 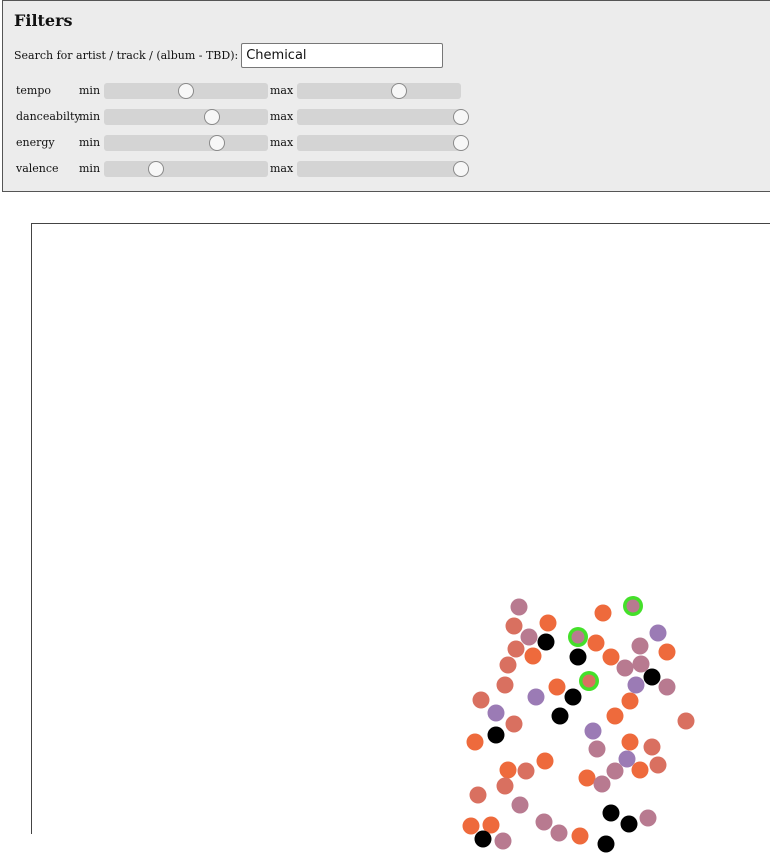 What do you see at coordinates (461, 143) in the screenshot?
I see `energy-max-slider-thumb` at bounding box center [461, 143].